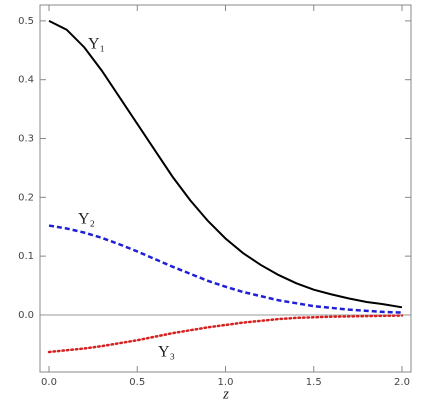 The width and height of the screenshot is (436, 407). I want to click on series-label: Υ₁, so click(96, 44).